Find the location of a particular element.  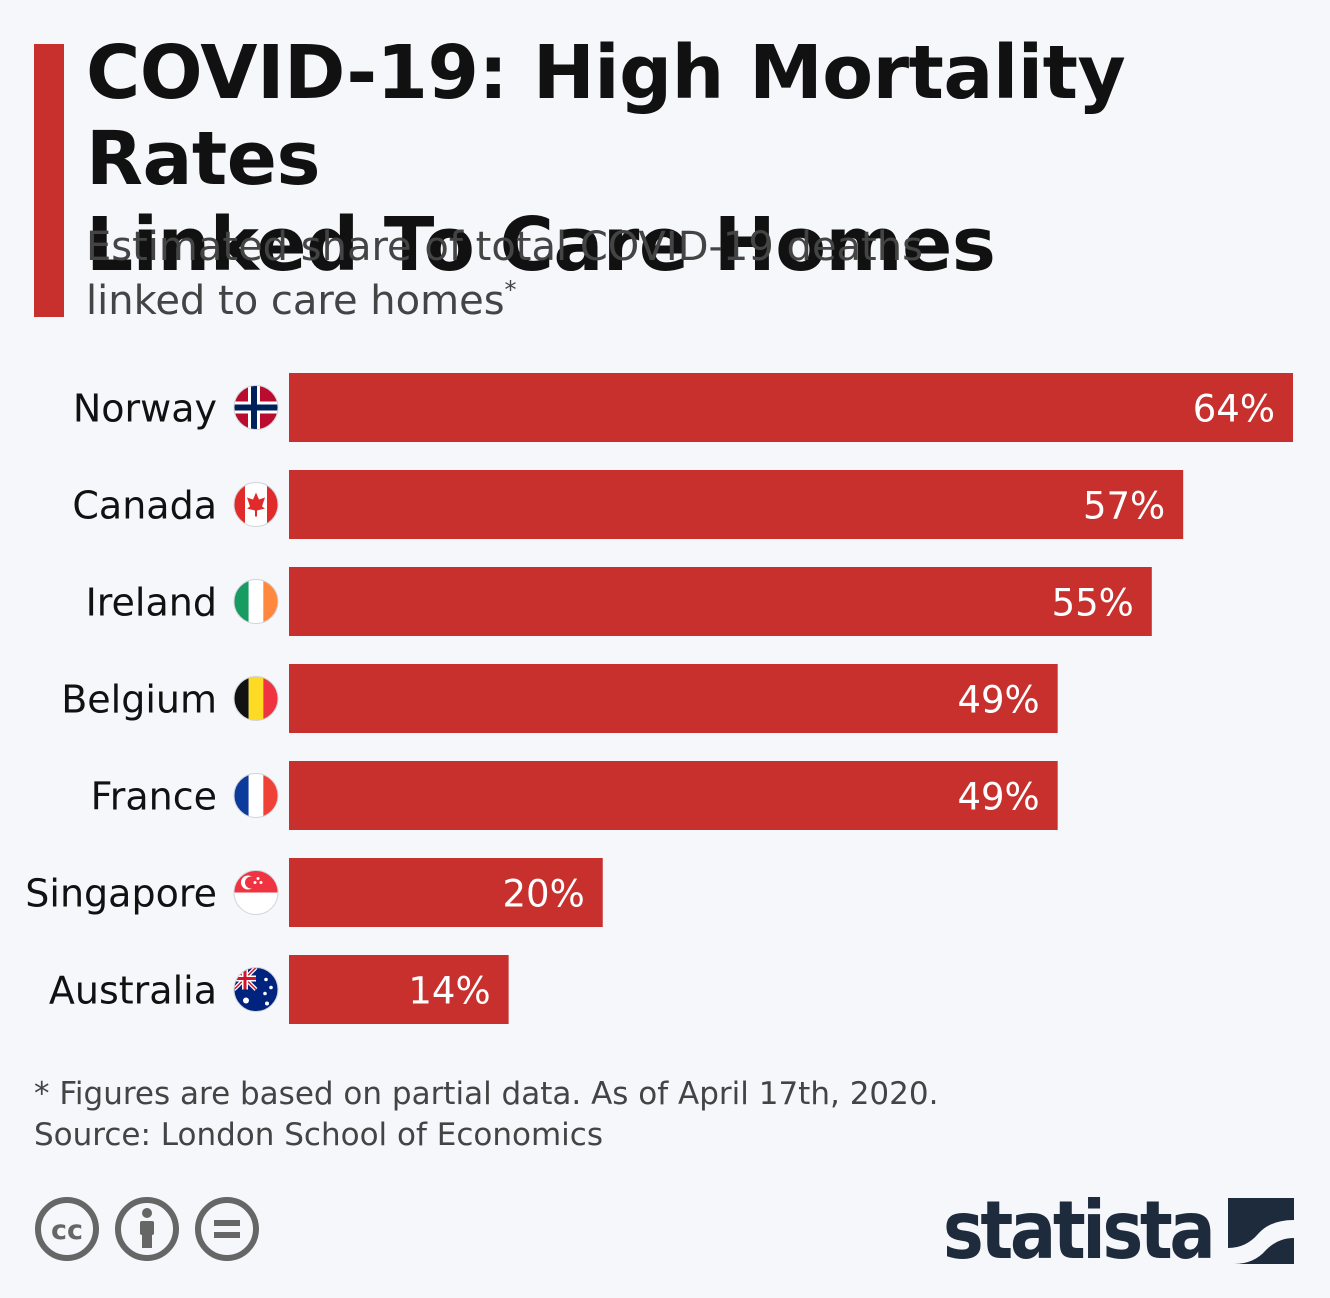

value-label: 55% is located at coordinates (1093, 603).